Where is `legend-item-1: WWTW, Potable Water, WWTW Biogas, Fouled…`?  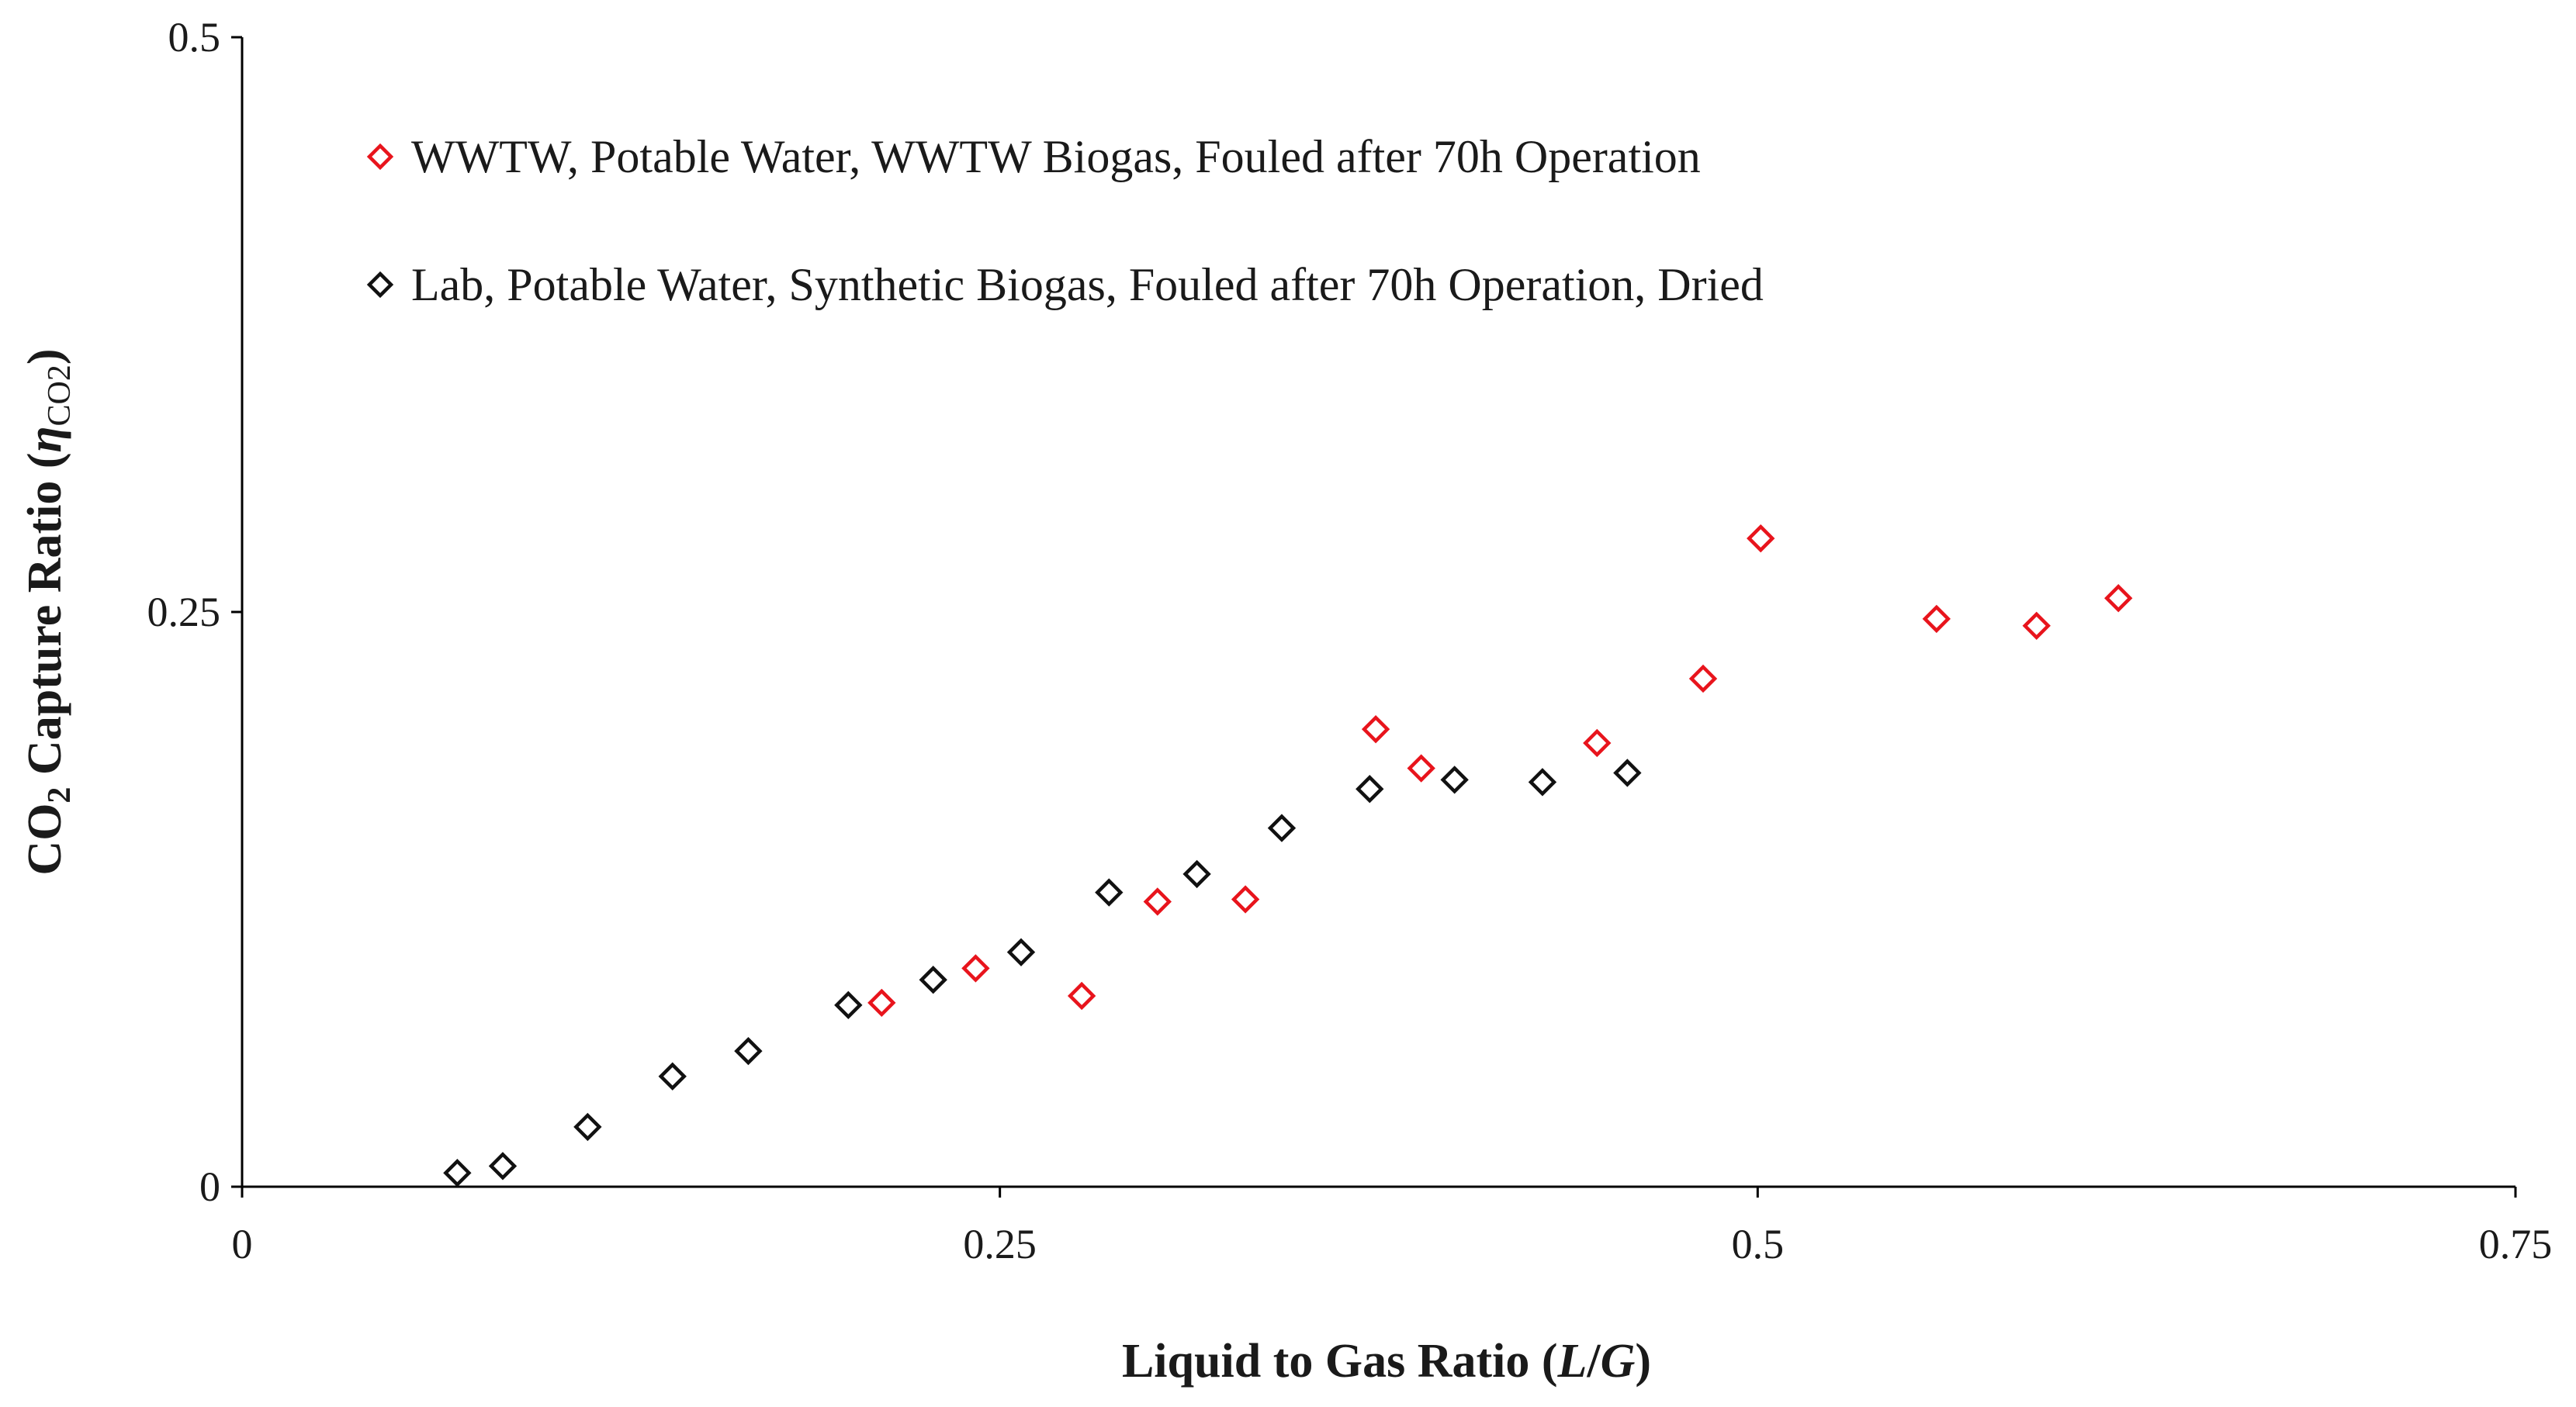
legend-item-1: WWTW, Potable Water, WWTW Biogas, Fouled… is located at coordinates (1033, 156).